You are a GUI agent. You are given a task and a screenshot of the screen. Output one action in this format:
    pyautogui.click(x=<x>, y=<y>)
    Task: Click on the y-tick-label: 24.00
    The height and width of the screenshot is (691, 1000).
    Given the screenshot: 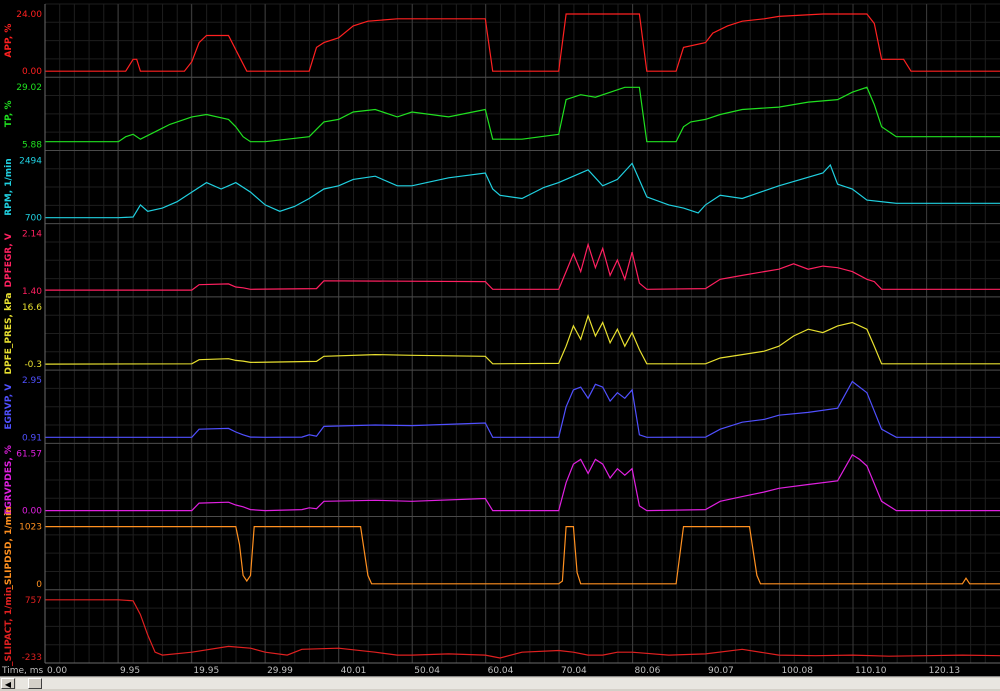 What is the action you would take?
    pyautogui.click(x=29, y=15)
    